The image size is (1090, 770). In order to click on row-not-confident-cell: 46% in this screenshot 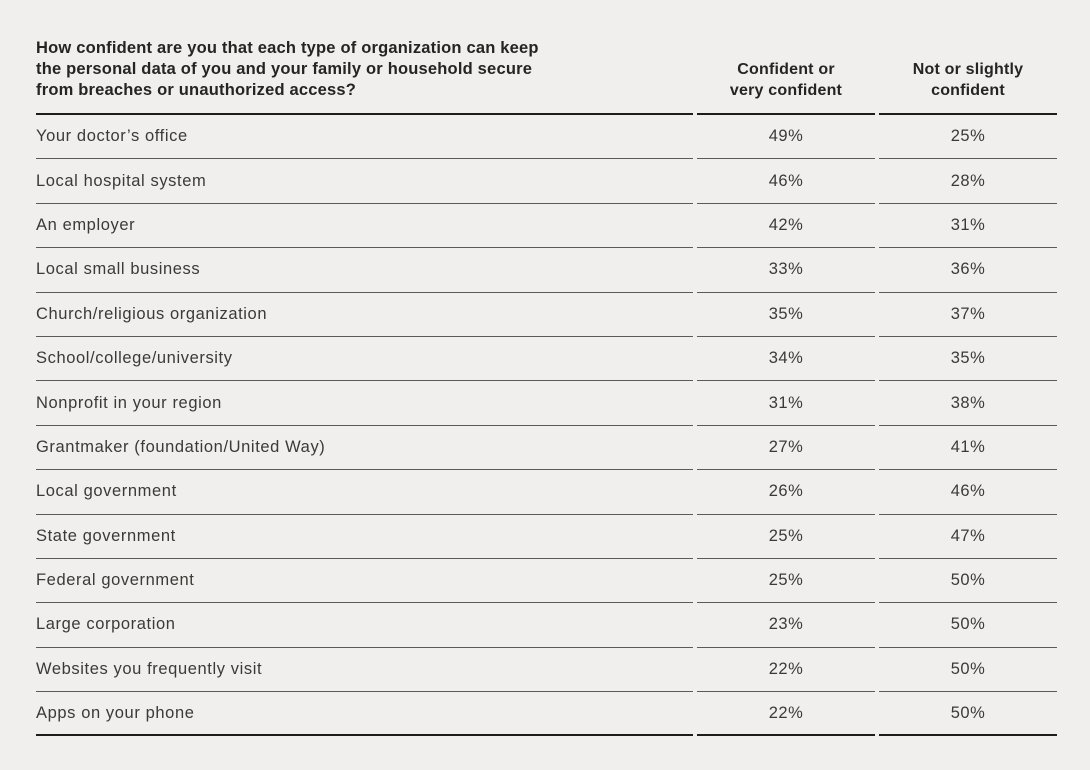, I will do `click(968, 492)`.